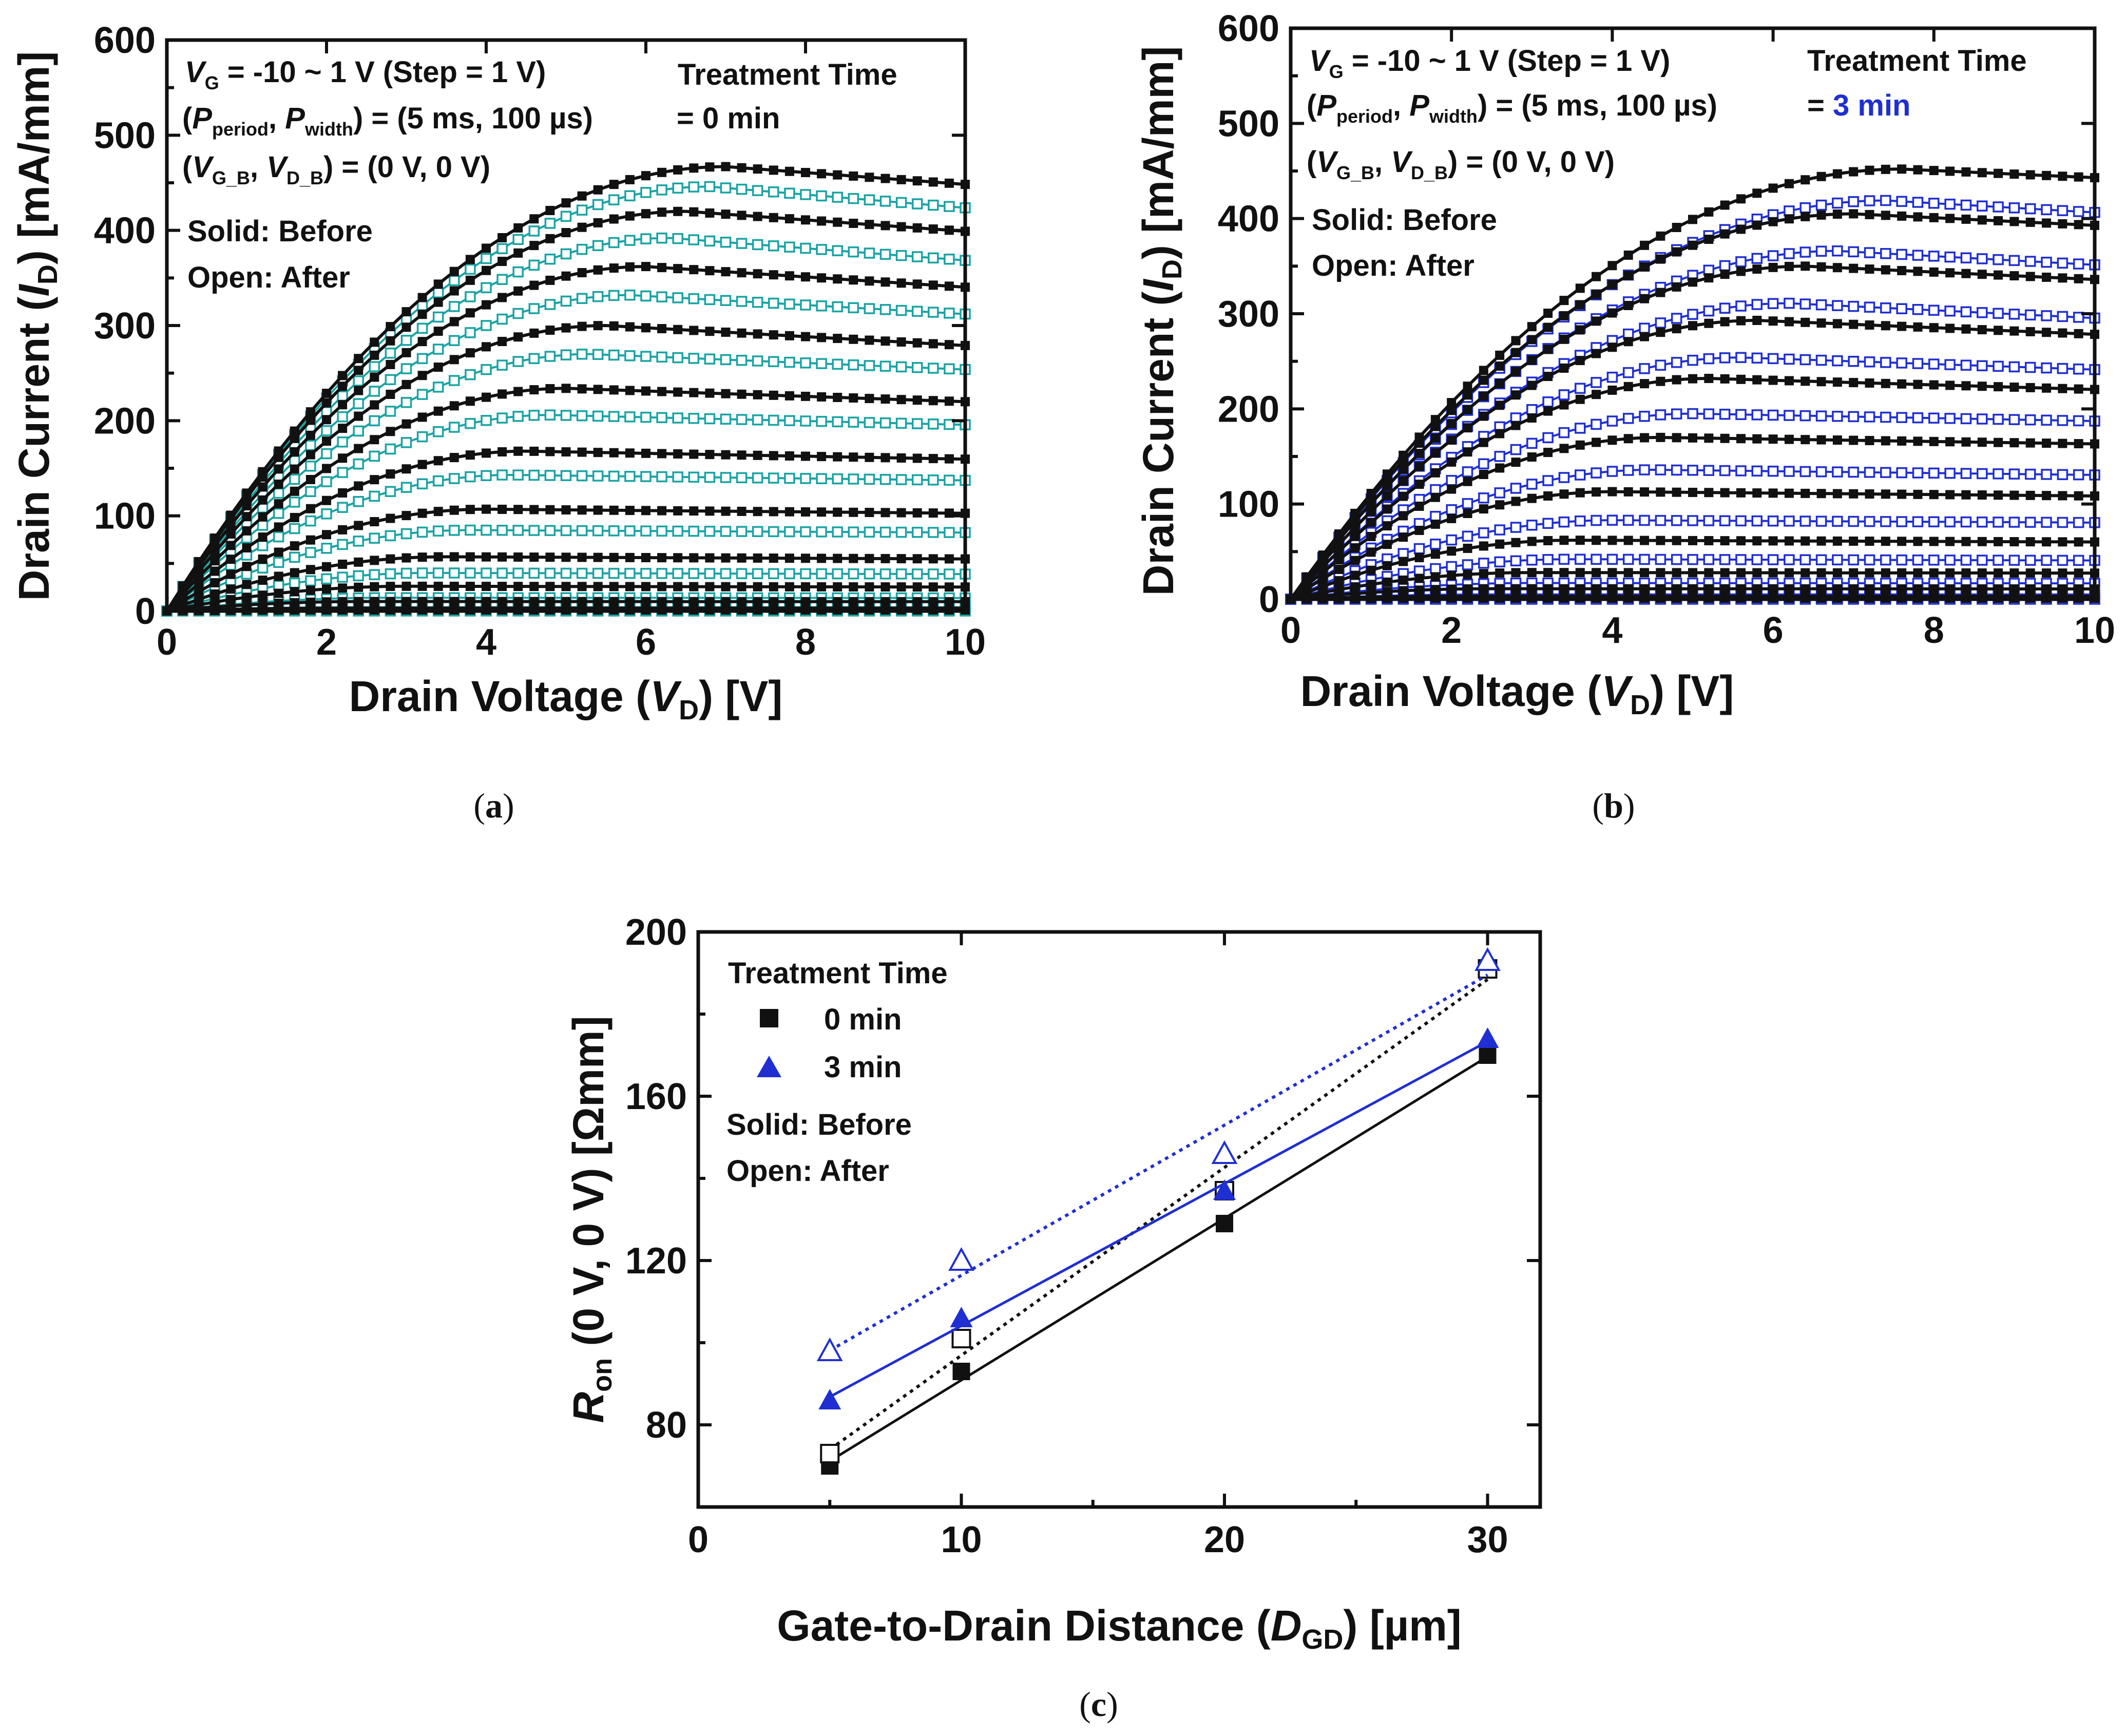  I want to click on a-note-pulse: (Pperiod, Pwidth) = (5 ms, 100 µs), so click(387, 121).